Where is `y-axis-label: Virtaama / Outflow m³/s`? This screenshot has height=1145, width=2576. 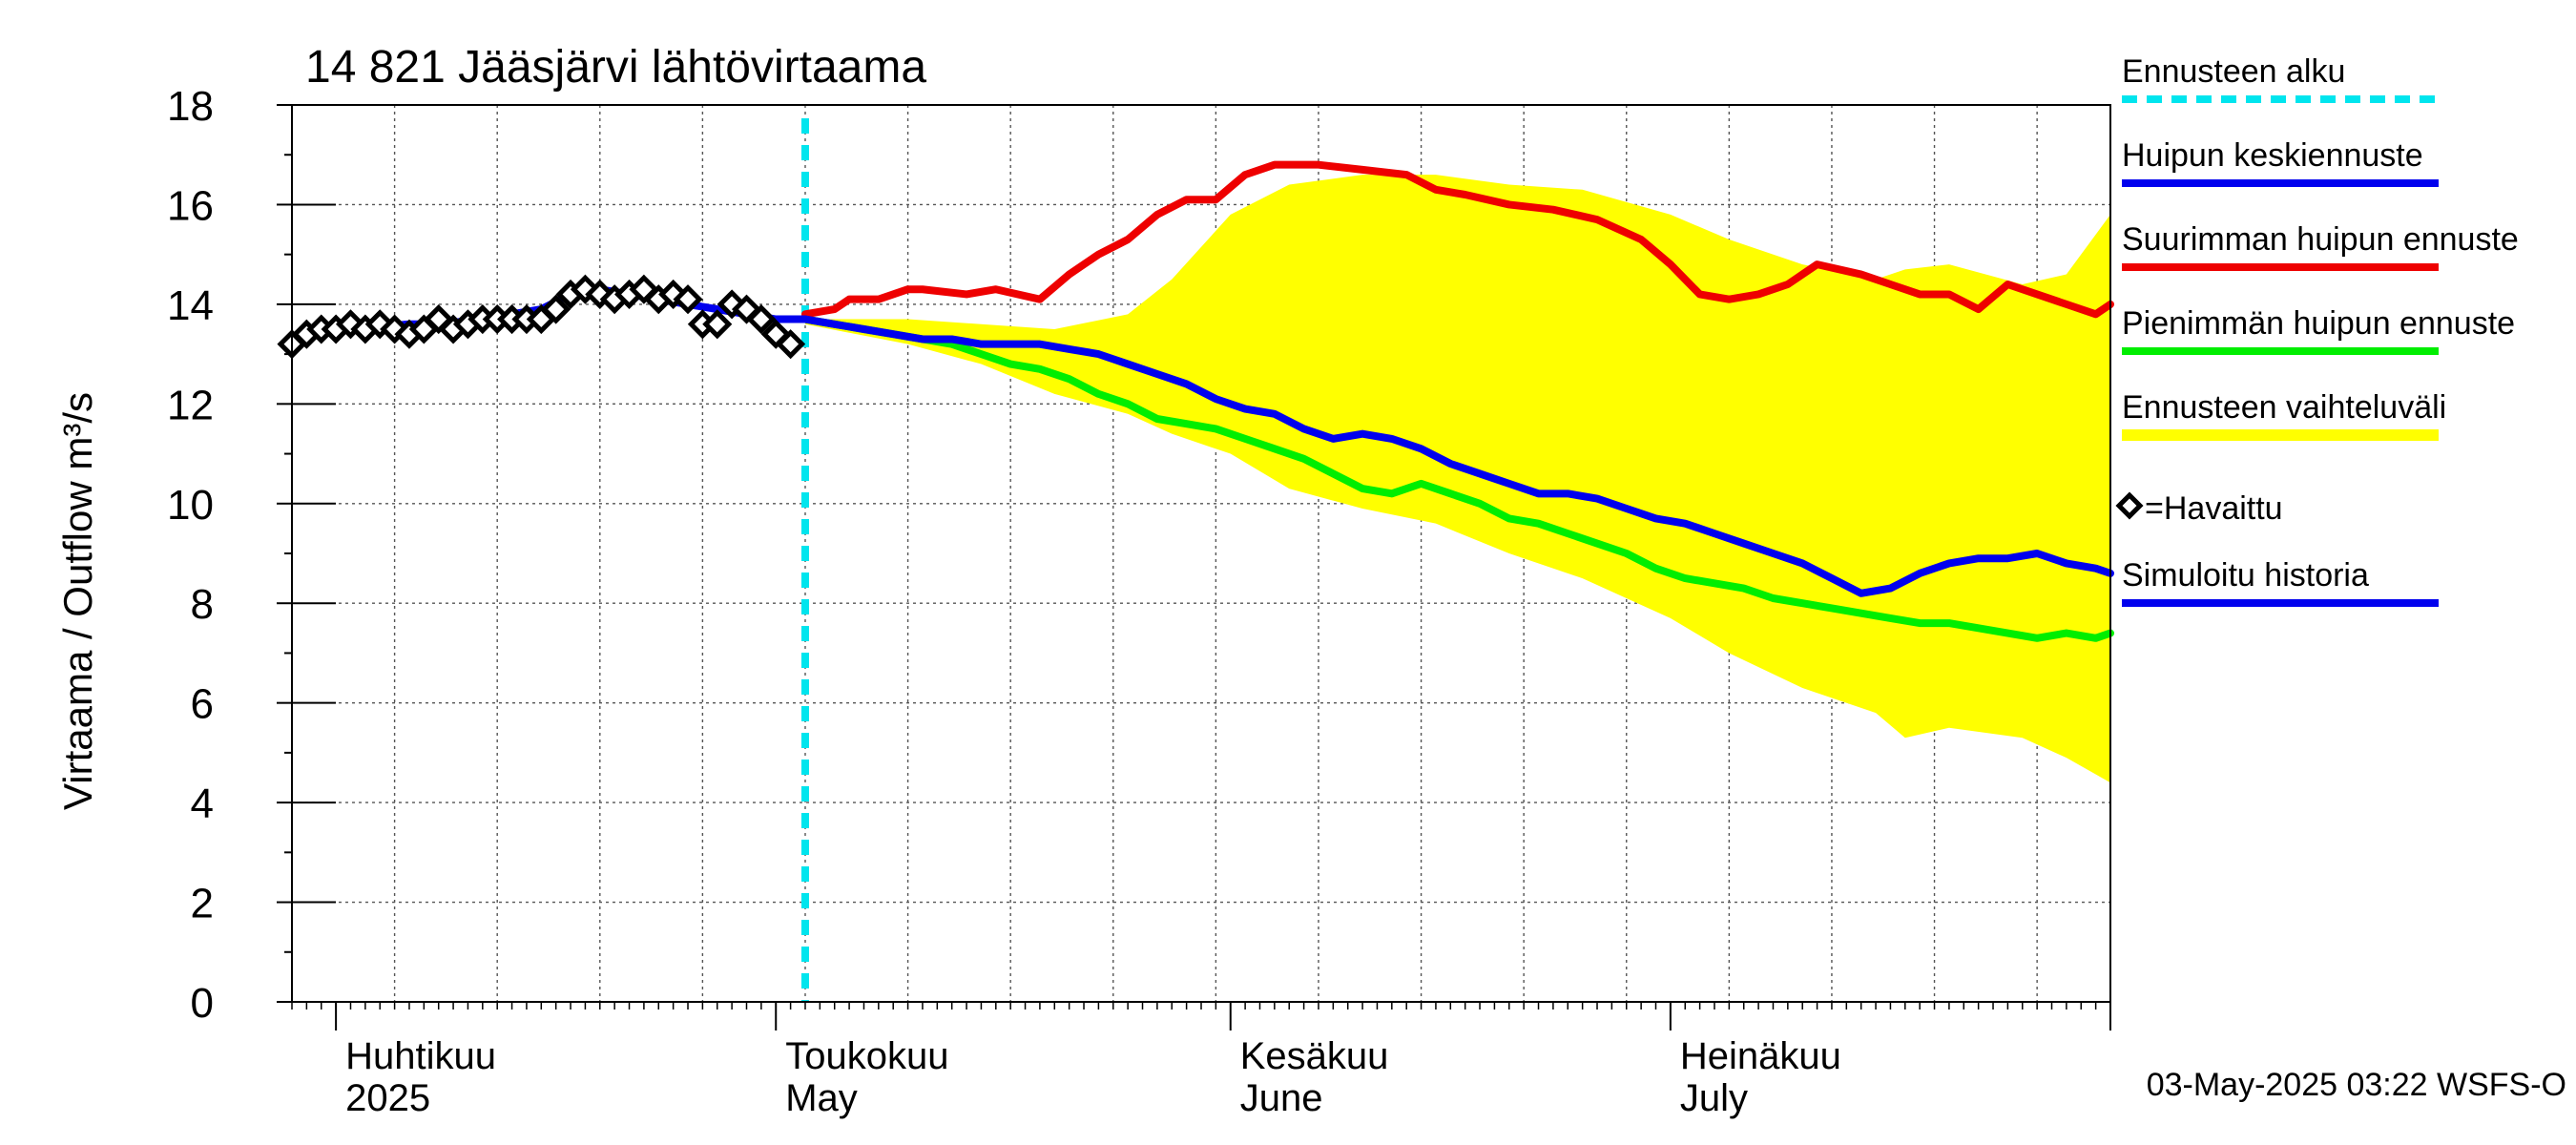 y-axis-label: Virtaama / Outflow m³/s is located at coordinates (77, 601).